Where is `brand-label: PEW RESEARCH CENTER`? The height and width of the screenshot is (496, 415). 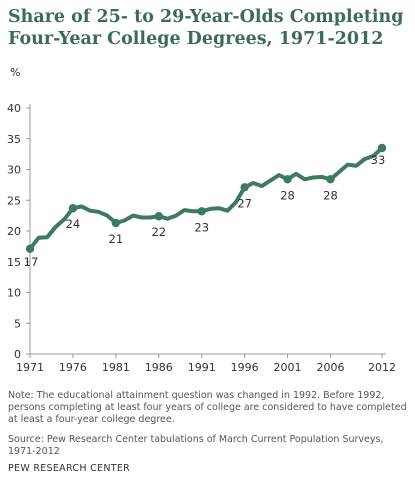 brand-label: PEW RESEARCH CENTER is located at coordinates (69, 468).